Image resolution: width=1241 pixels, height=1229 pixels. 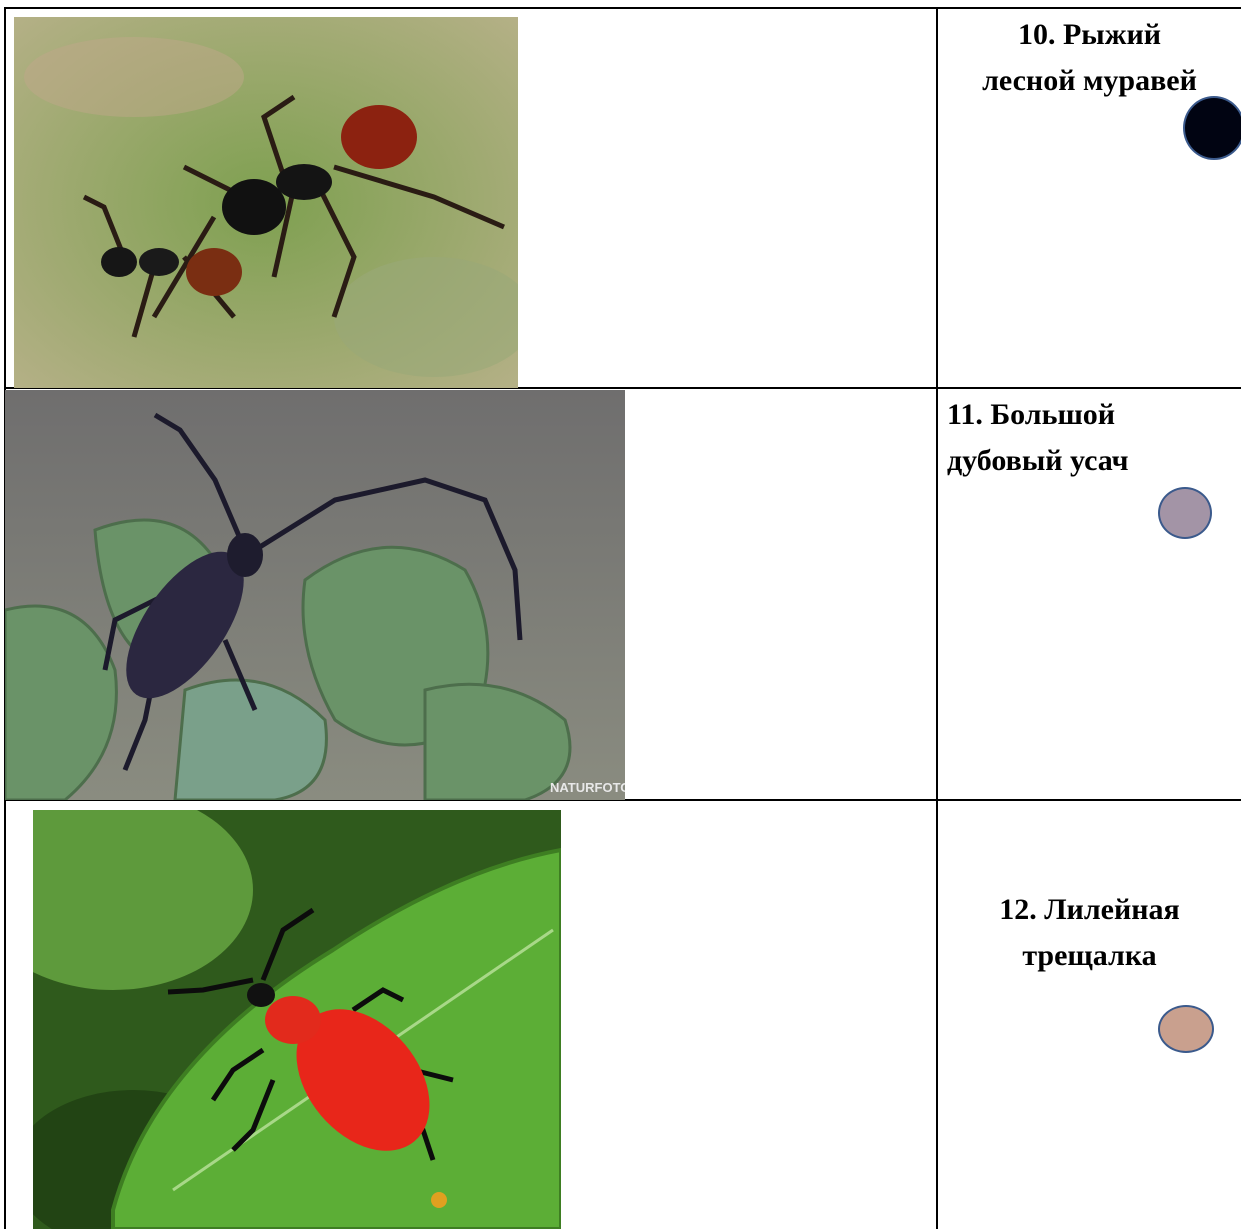 I want to click on lily-beetle-photo, so click(x=297, y=1019).